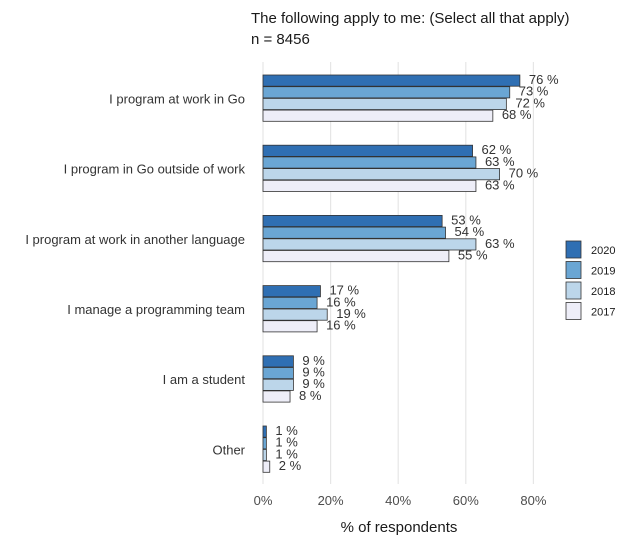 This screenshot has height=537, width=632. I want to click on chart-subtitle: n = 8456, so click(280, 39).